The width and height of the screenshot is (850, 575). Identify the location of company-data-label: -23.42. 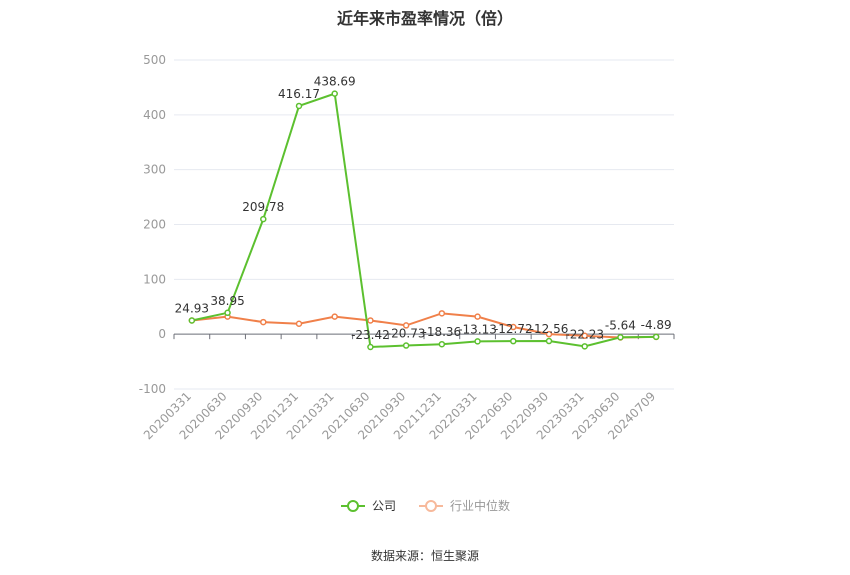
(370, 335).